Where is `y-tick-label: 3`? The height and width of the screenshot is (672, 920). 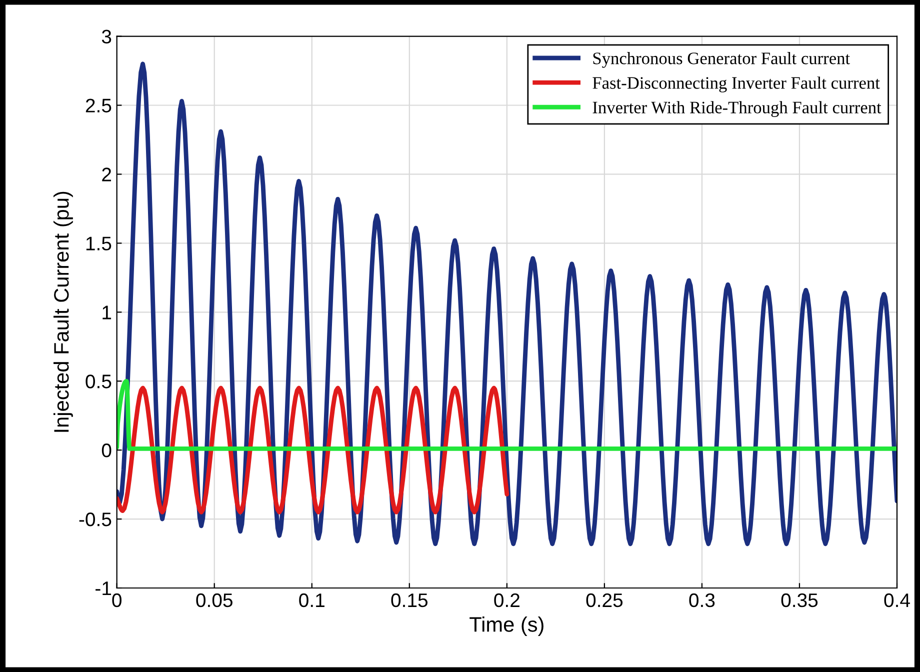 y-tick-label: 3 is located at coordinates (107, 37).